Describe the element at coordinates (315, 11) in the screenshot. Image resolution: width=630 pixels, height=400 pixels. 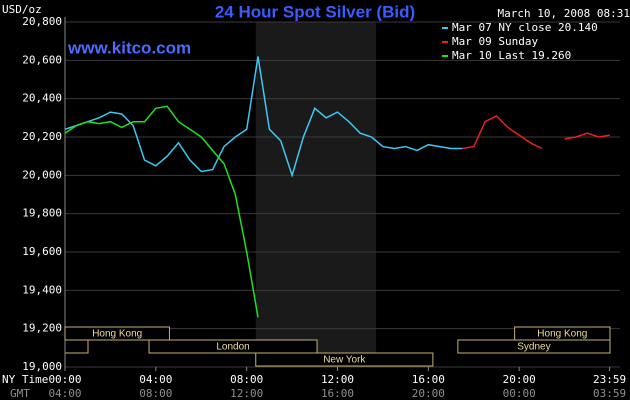
I see `chart-title: 24 Hour Spot Silver (Bid)` at that location.